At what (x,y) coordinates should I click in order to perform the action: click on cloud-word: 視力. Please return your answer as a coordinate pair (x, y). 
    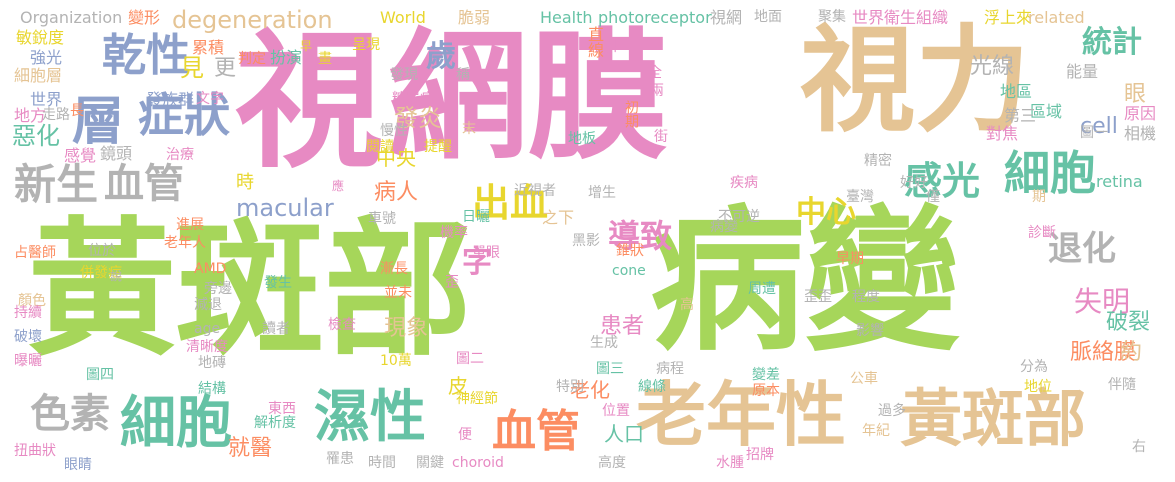
    Looking at the image, I should click on (915, 81).